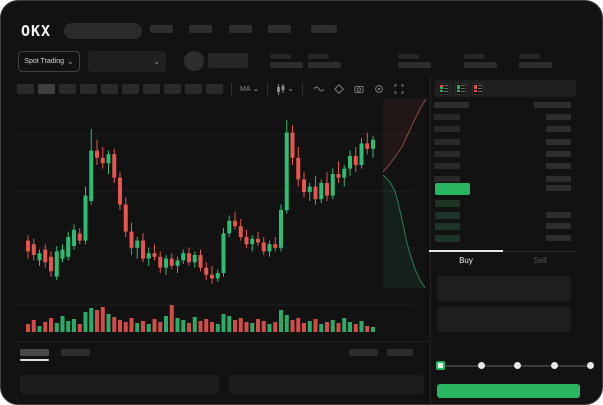 The height and width of the screenshot is (405, 603). I want to click on tab-sell: Sell, so click(540, 260).